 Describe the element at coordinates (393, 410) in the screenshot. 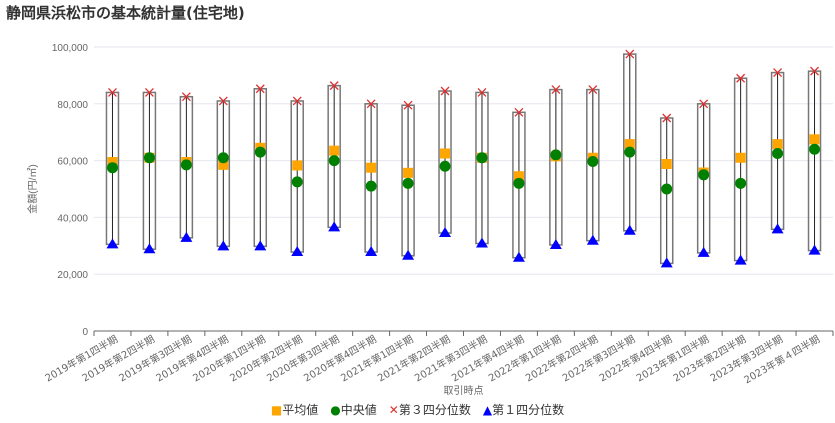

I see `x-icon: ✕` at that location.